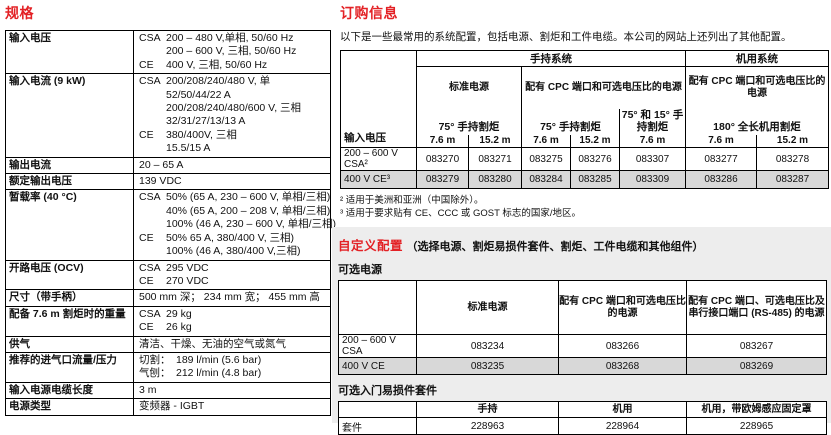 This screenshot has width=831, height=435. I want to click on starter-kits-row: 套件 228963 228964 228965, so click(582, 426).